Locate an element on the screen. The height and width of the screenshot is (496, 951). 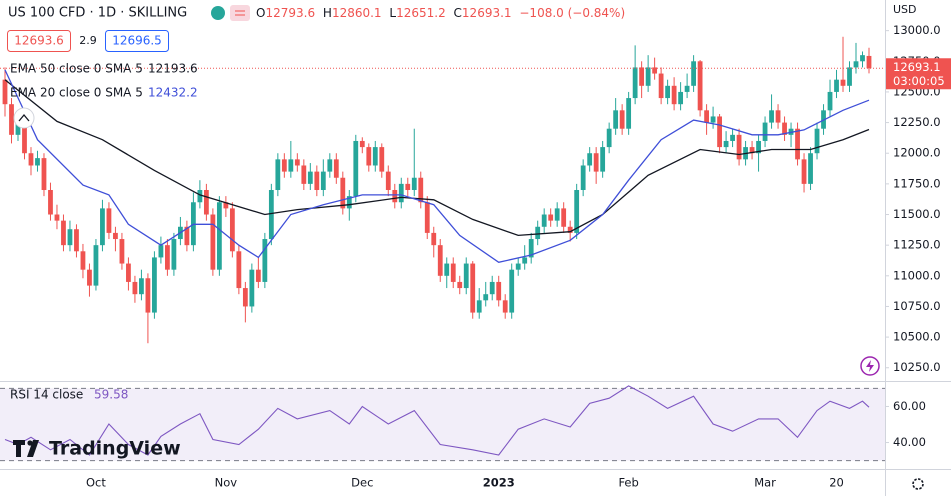
x-tick-label: 2023 is located at coordinates (499, 483).